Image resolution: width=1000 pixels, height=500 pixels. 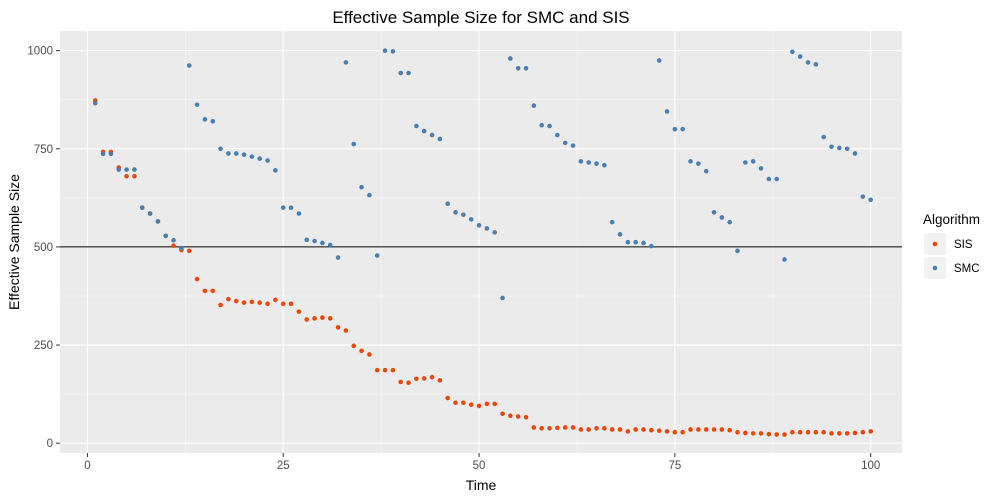 What do you see at coordinates (935, 244) in the screenshot?
I see `legend-key-sis` at bounding box center [935, 244].